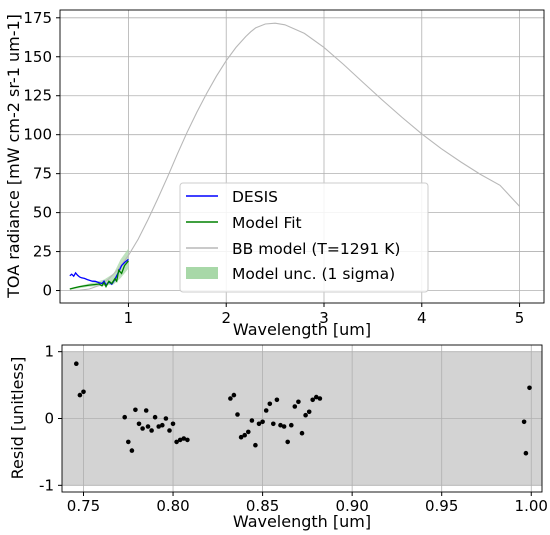 This screenshot has width=550, height=535. What do you see at coordinates (303, 408) in the screenshot?
I see `residual-points` at bounding box center [303, 408].